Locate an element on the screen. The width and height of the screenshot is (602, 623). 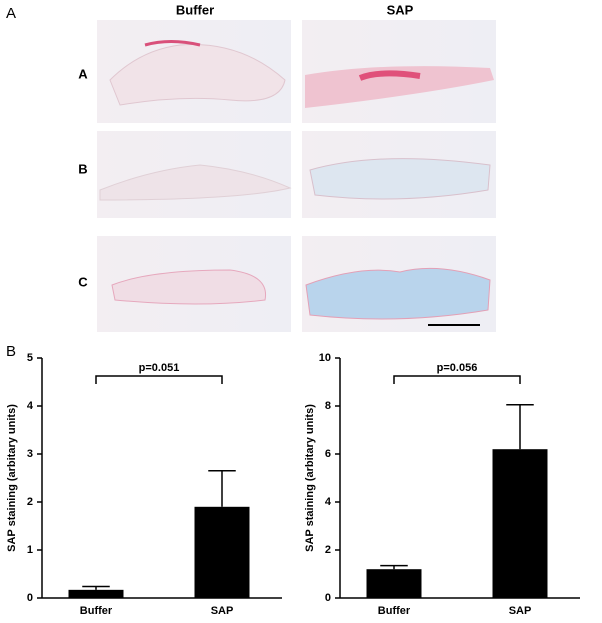
column-header: SAP is located at coordinates (400, 9).